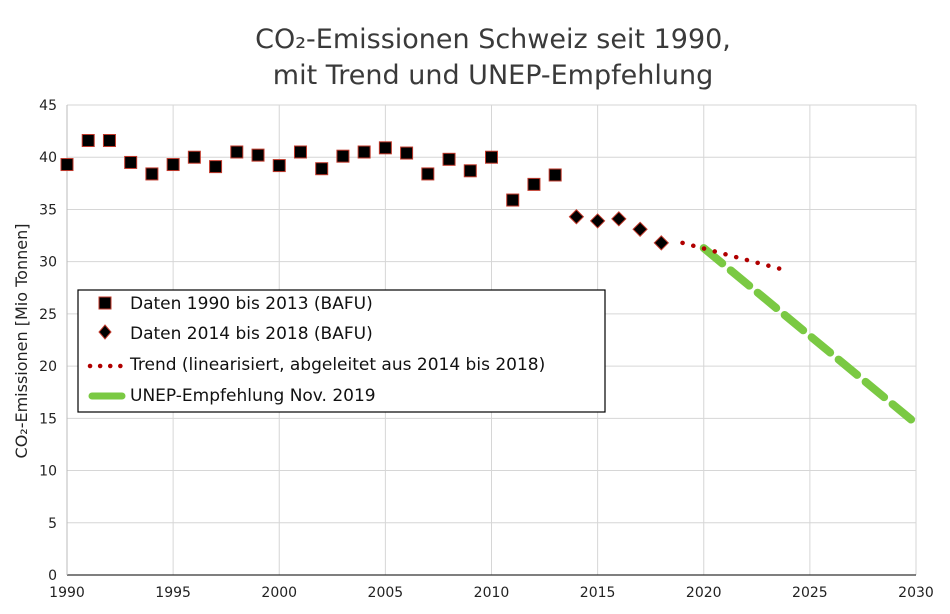 This screenshot has width=950, height=614. I want to click on x-tick-label-2010: 2010, so click(492, 593).